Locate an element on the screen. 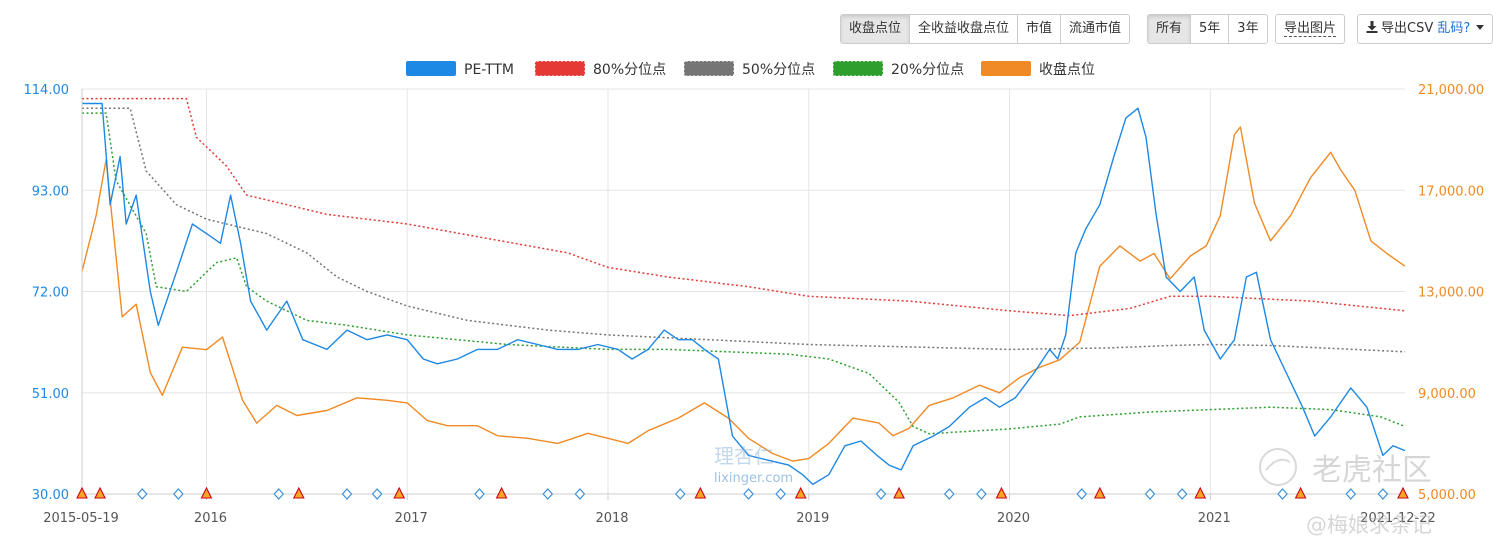 This screenshot has width=1493, height=558. x-tick-label: 2020 is located at coordinates (1013, 518).